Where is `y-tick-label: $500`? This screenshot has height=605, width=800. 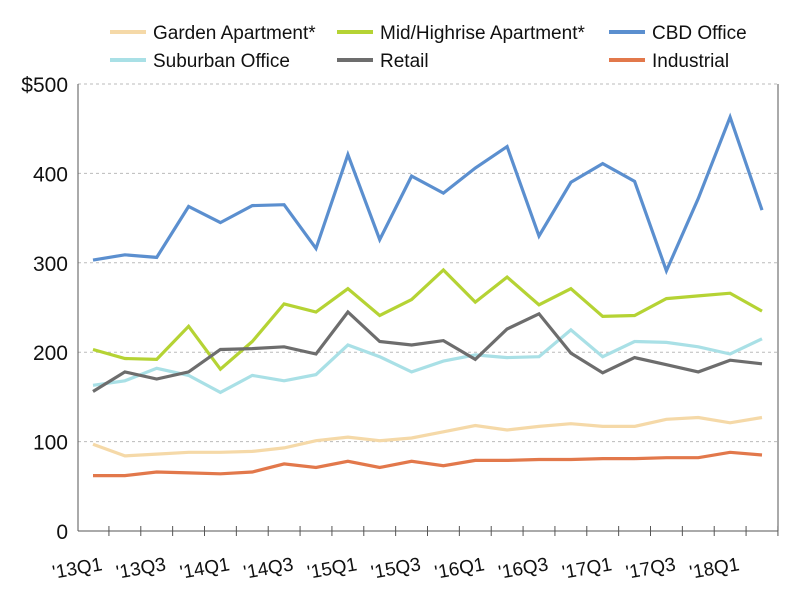 y-tick-label: $500 is located at coordinates (44, 85).